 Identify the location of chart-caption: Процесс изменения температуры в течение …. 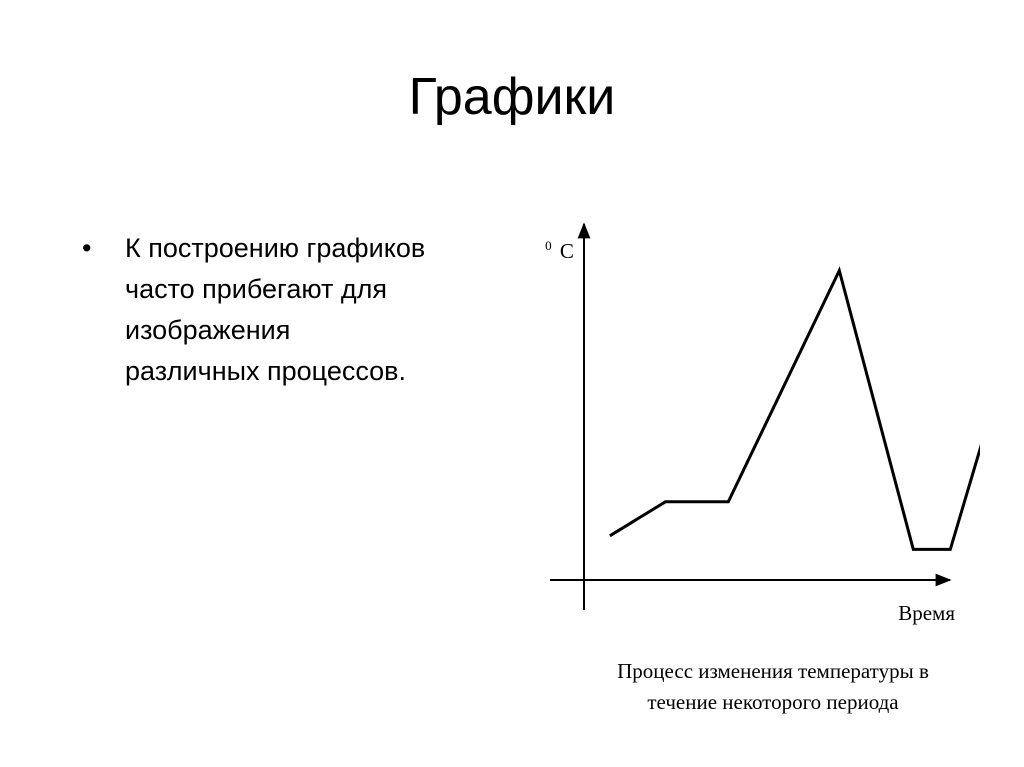
(773, 687).